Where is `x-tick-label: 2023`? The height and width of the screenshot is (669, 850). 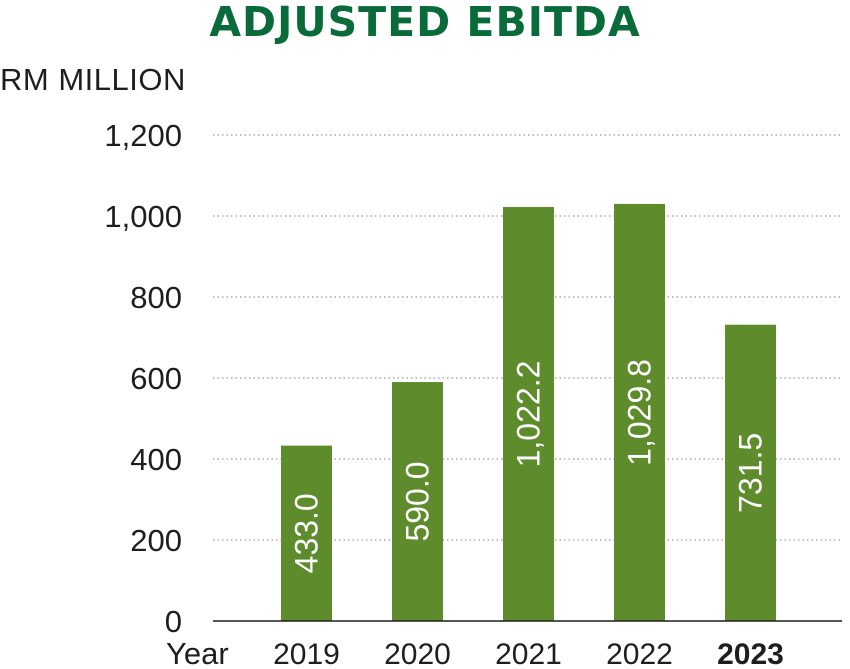
x-tick-label: 2023 is located at coordinates (750, 653).